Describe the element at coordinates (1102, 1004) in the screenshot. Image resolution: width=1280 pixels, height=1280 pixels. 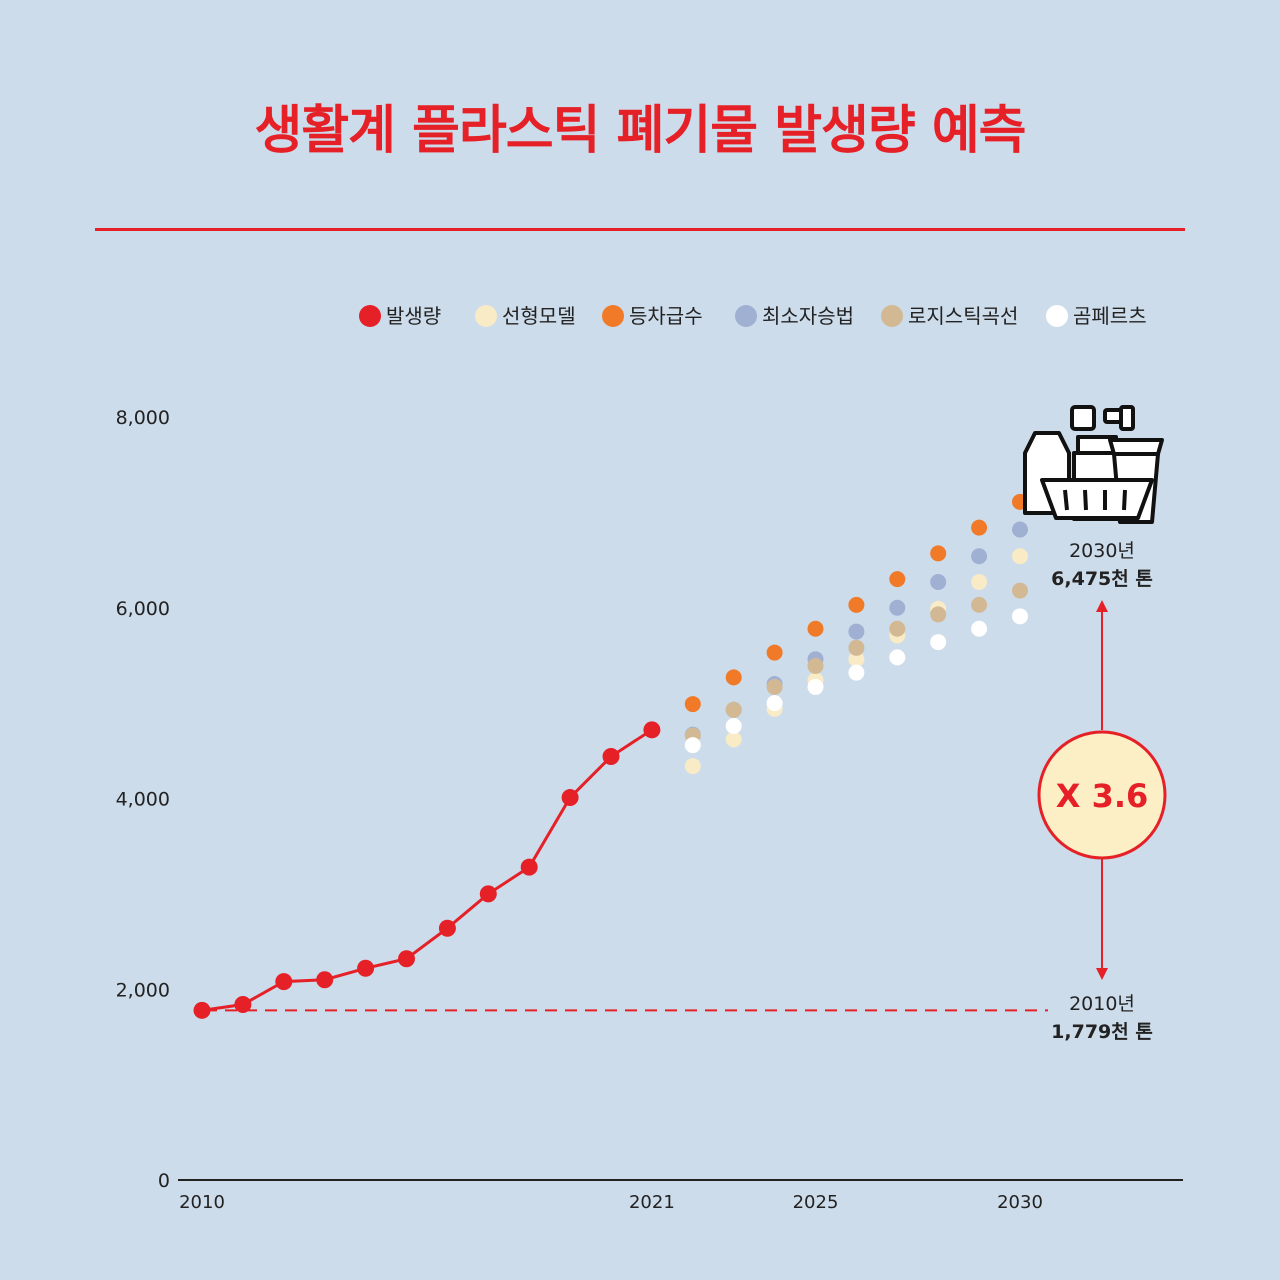
I see `annotation-start-year: 2010년` at that location.